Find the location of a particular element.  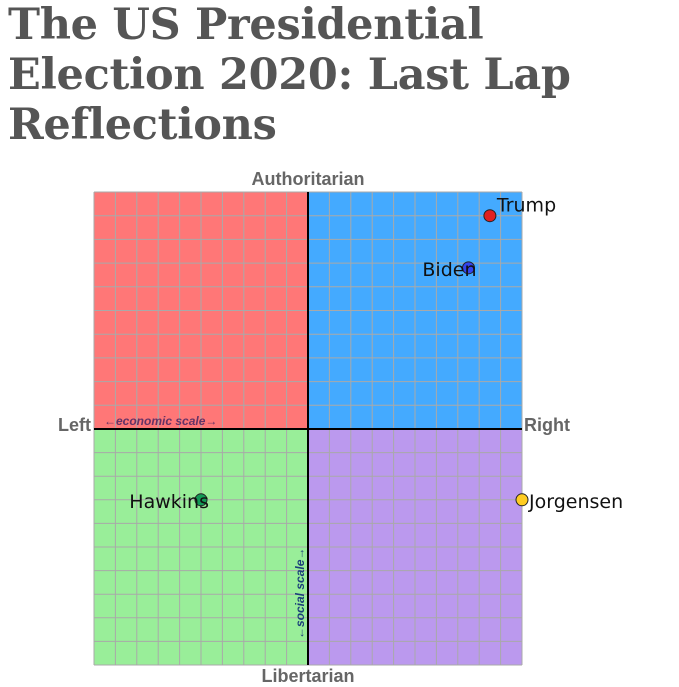

axis-label-libertarian: Libertarian is located at coordinates (307, 676).